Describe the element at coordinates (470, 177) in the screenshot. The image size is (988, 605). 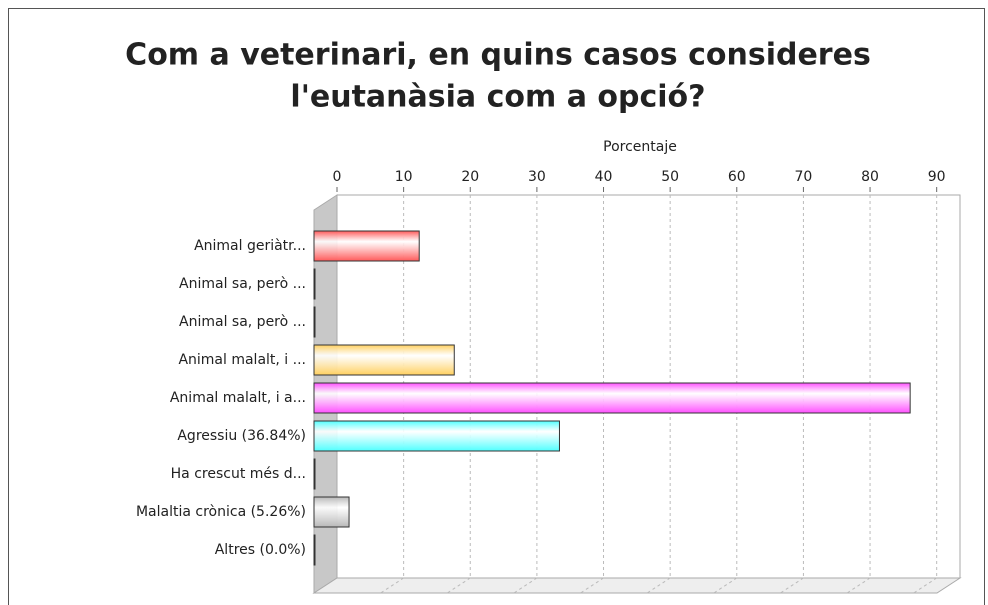
I see `x-tick-label: 20` at that location.